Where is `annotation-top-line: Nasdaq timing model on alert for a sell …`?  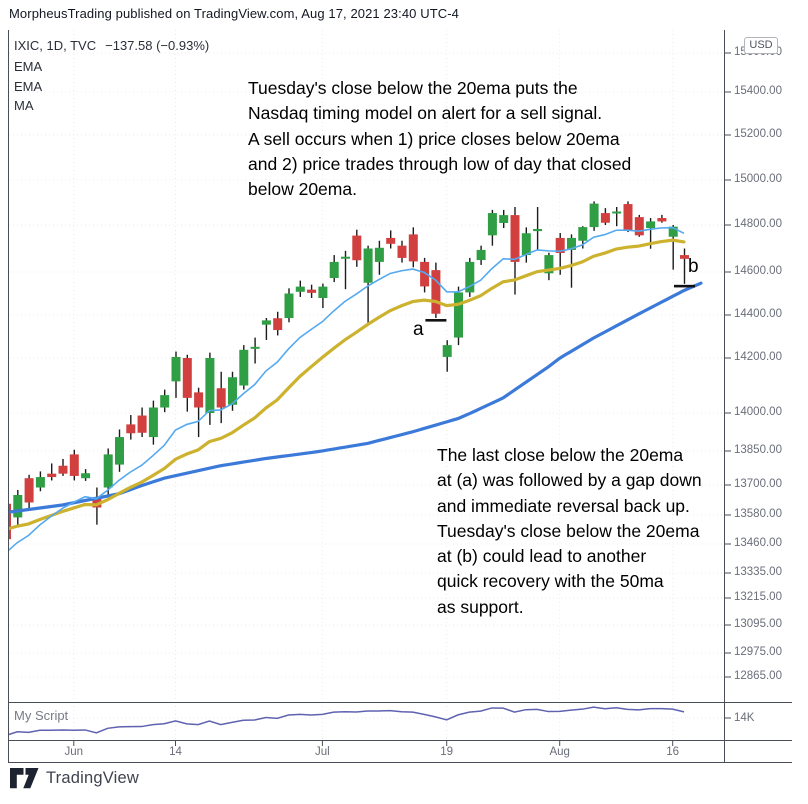 annotation-top-line: Nasdaq timing model on alert for a sell … is located at coordinates (425, 113).